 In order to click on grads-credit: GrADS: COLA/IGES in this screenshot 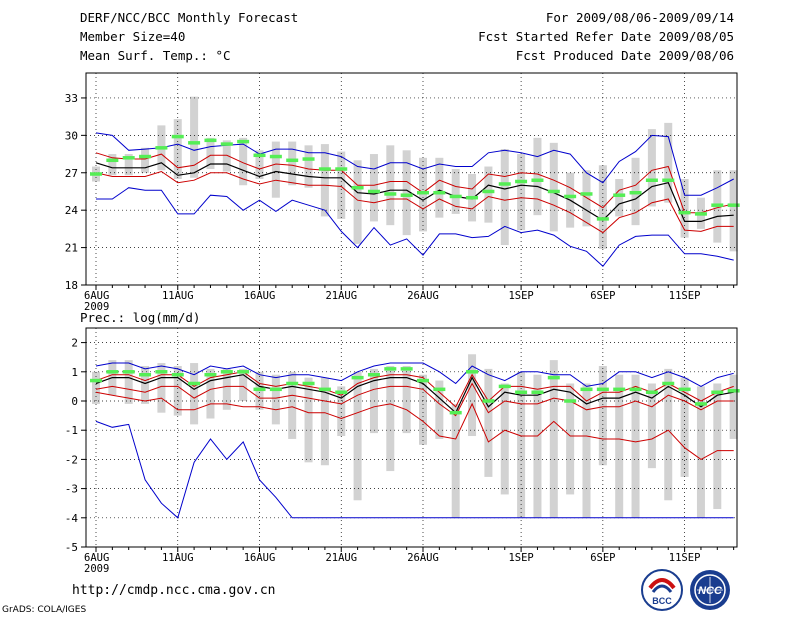, I will do `click(44, 610)`.